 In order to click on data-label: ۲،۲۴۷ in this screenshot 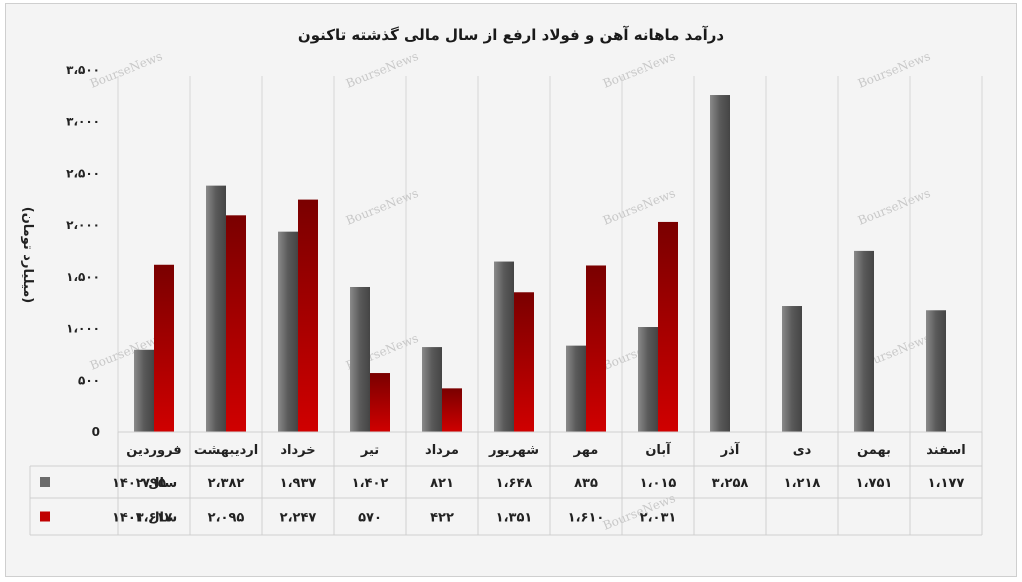, I will do `click(298, 518)`.